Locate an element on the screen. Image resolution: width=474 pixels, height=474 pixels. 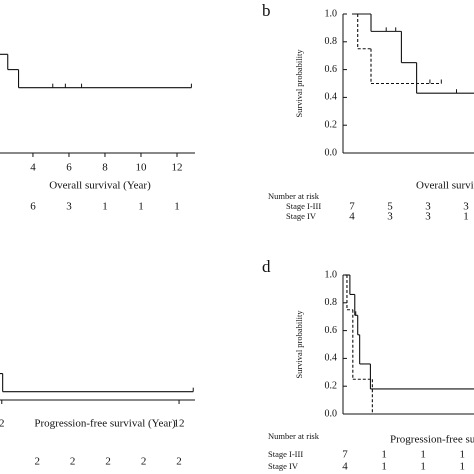
x-axis-title: Progression-free survival (Year) is located at coordinates (105, 424).